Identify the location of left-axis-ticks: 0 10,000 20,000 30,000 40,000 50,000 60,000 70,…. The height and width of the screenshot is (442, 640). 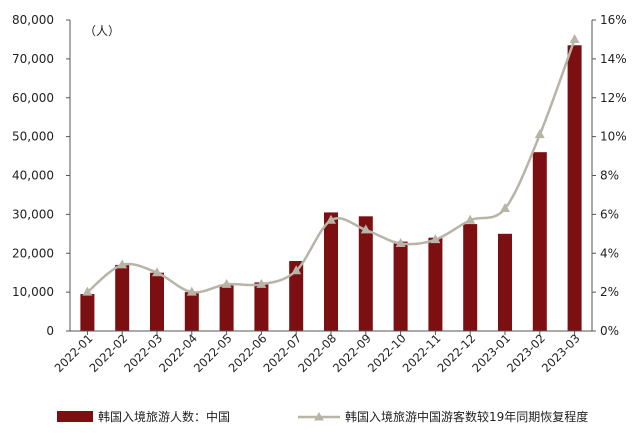
(41, 175).